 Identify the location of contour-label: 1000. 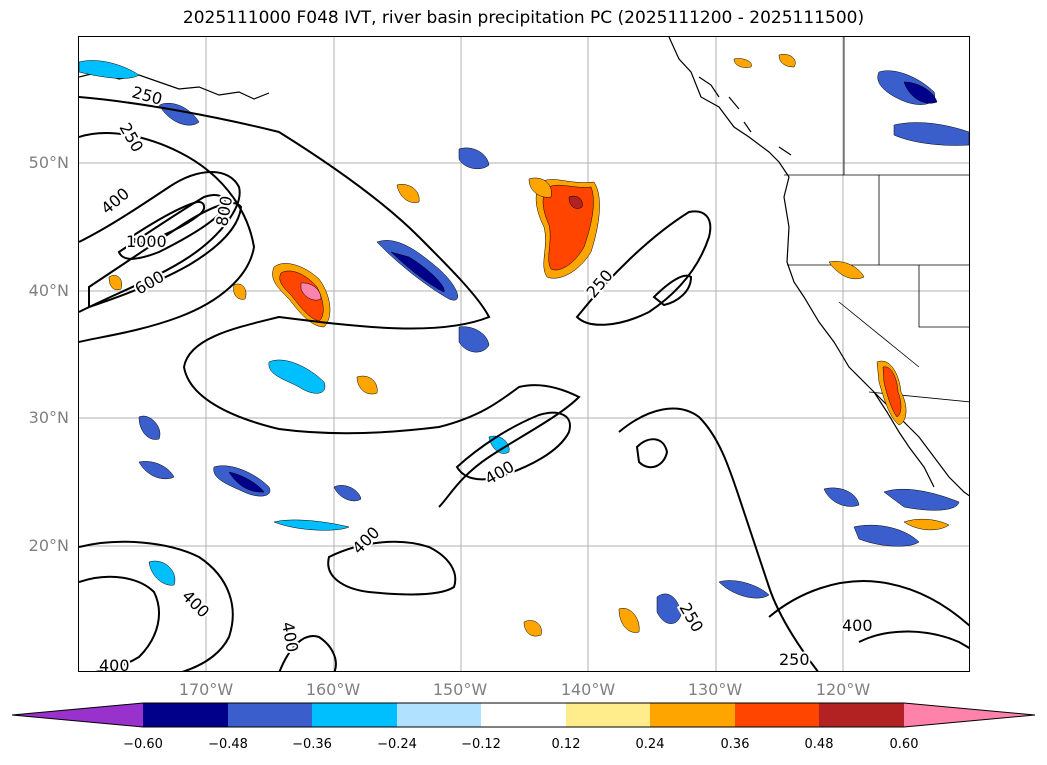
(146, 241).